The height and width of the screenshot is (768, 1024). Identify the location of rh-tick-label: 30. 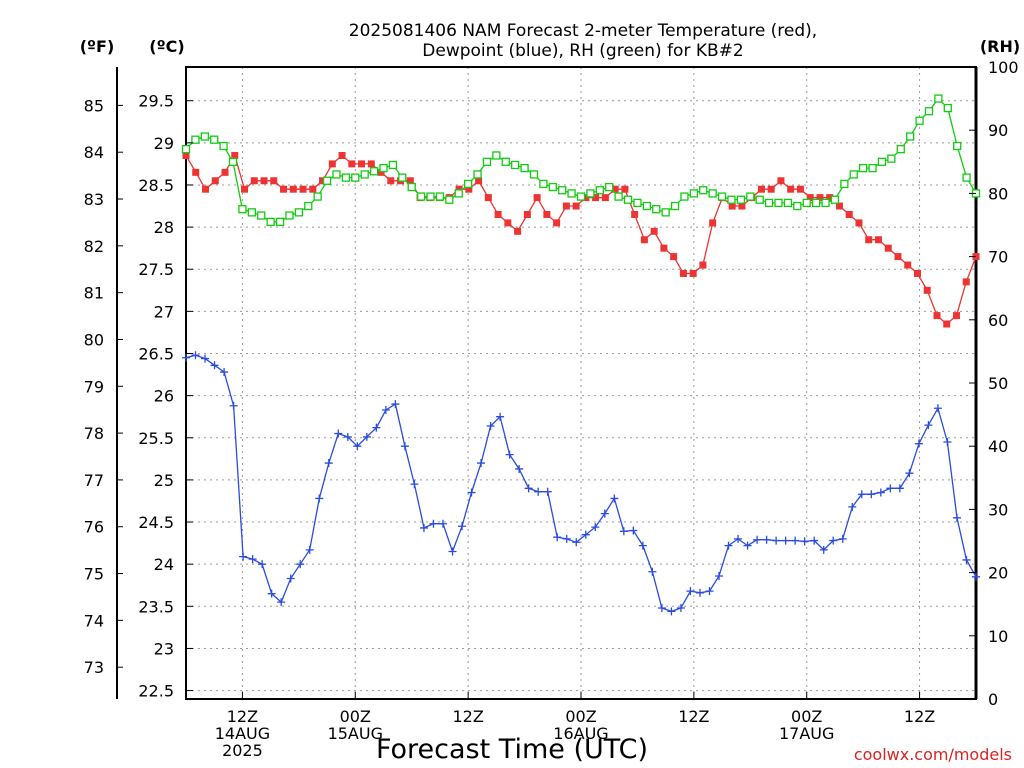
(998, 509).